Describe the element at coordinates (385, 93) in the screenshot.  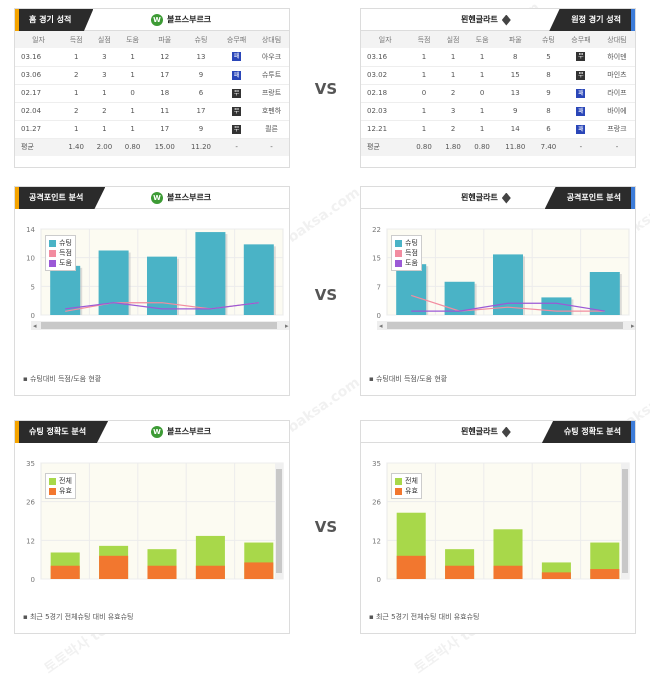
I see `table-cell: 02.18` at that location.